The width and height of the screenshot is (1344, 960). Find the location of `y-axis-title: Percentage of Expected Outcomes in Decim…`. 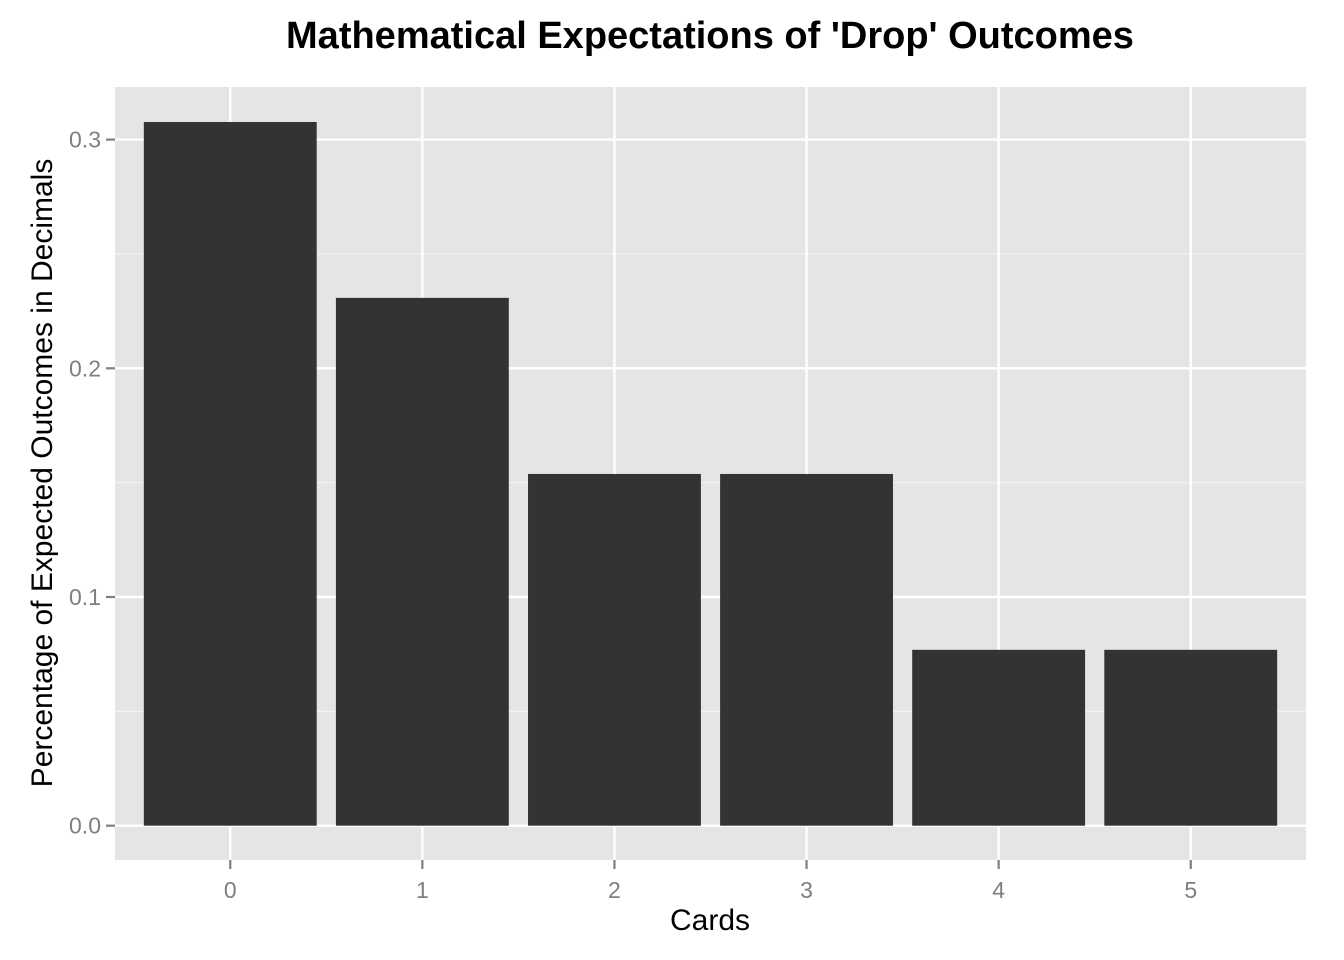

y-axis-title: Percentage of Expected Outcomes in Decim… is located at coordinates (42, 473).